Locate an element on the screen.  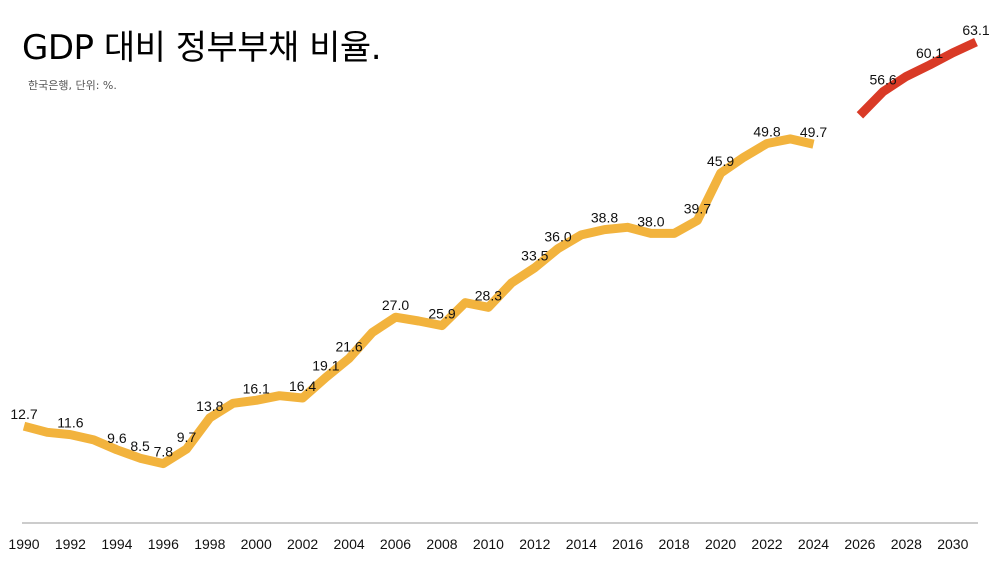
x-tick-label: 2000 is located at coordinates (256, 544).